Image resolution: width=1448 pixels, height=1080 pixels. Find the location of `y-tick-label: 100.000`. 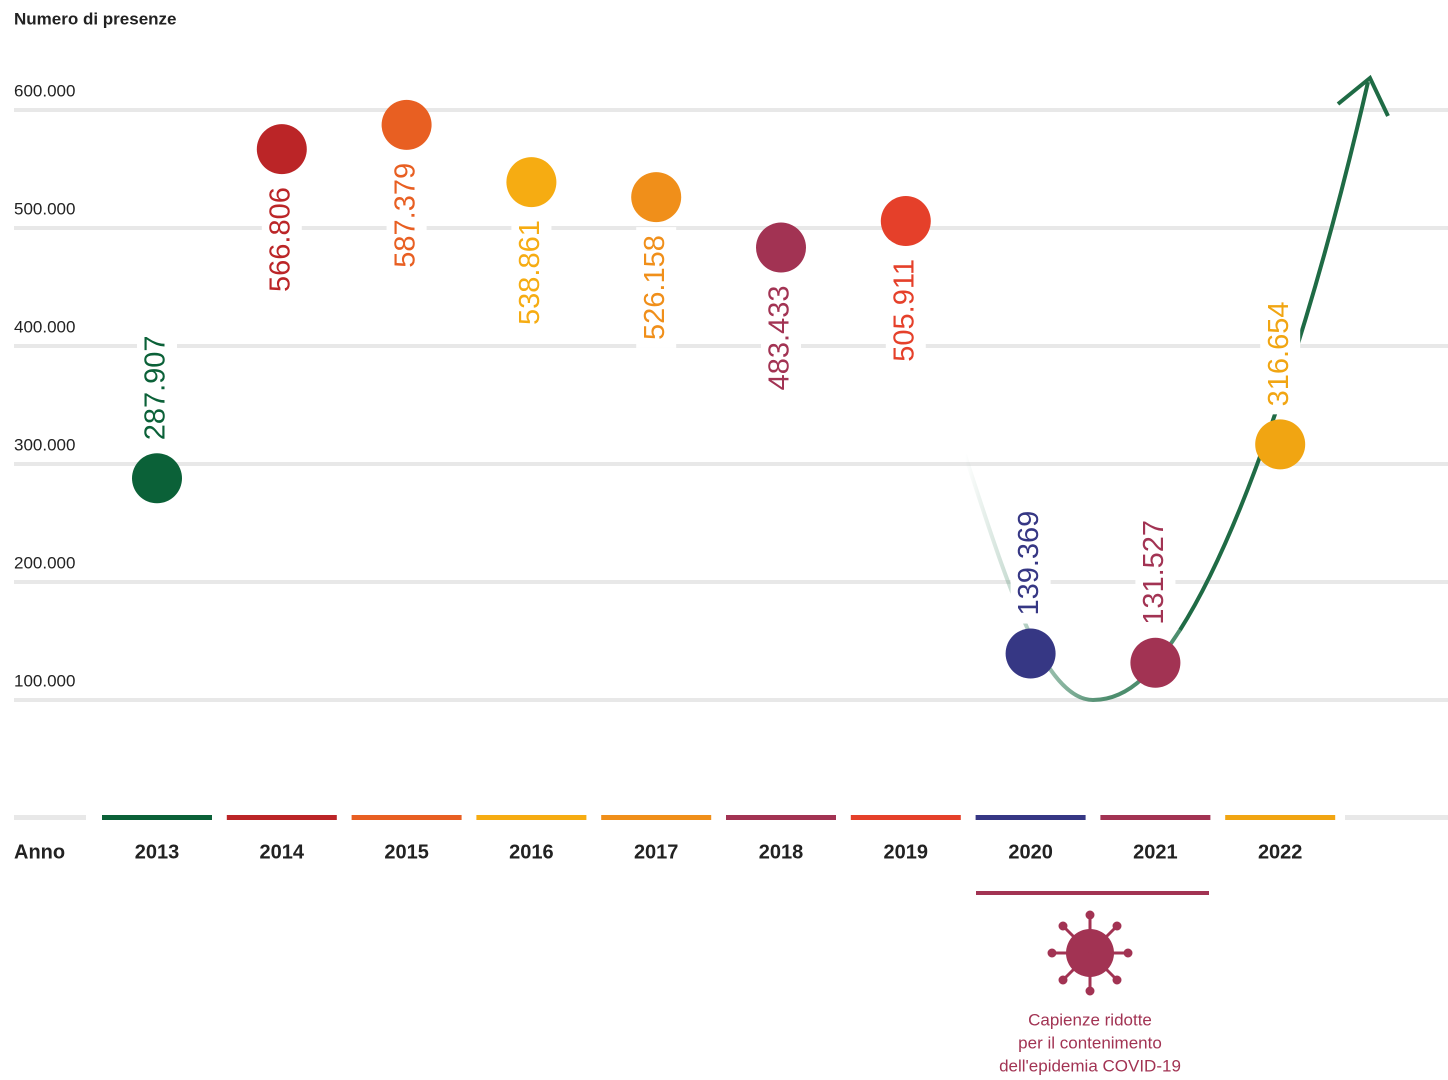

y-tick-label: 100.000 is located at coordinates (44, 680).